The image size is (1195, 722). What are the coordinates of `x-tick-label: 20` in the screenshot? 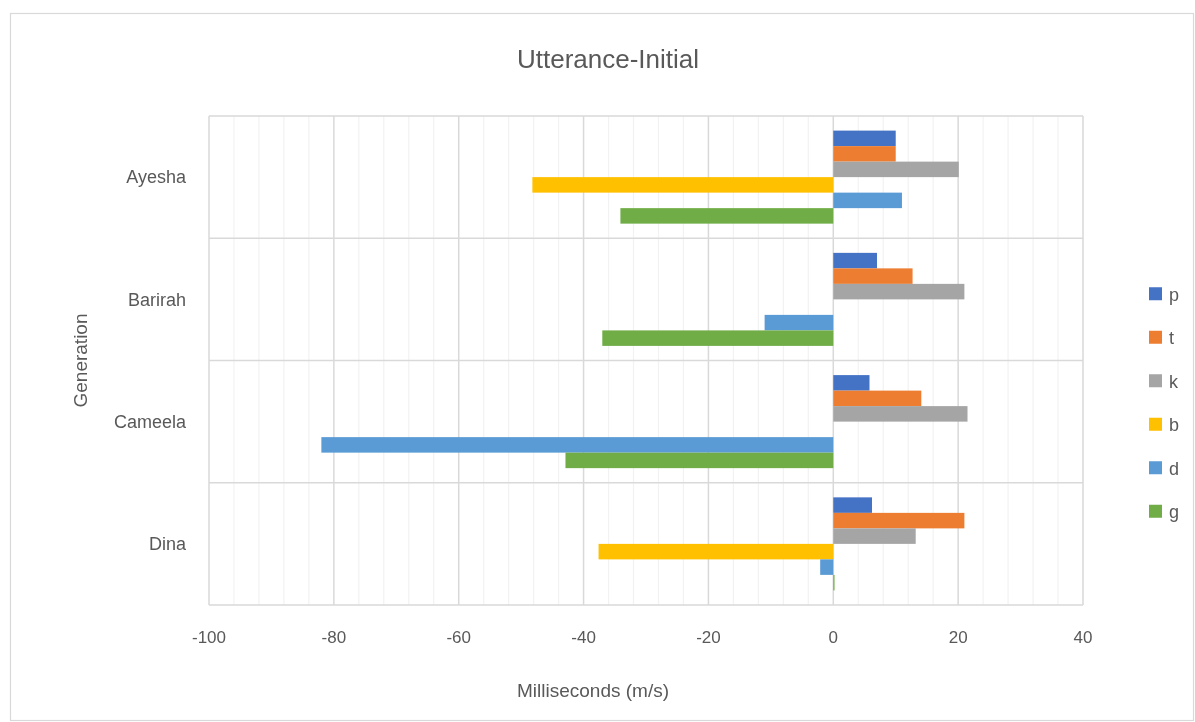 It's located at (958, 637).